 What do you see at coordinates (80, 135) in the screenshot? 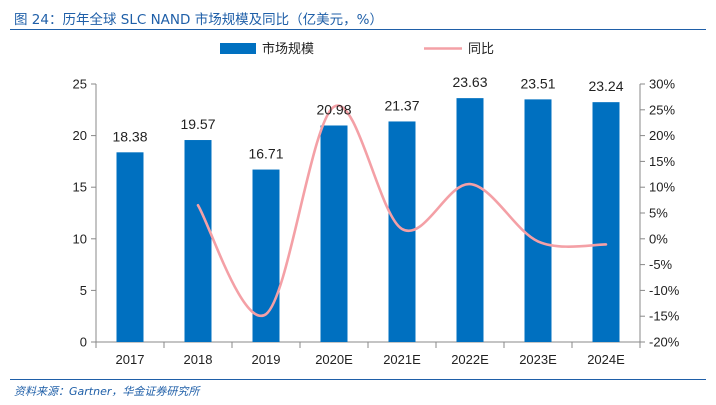
I see `left-tick-label: 20` at bounding box center [80, 135].